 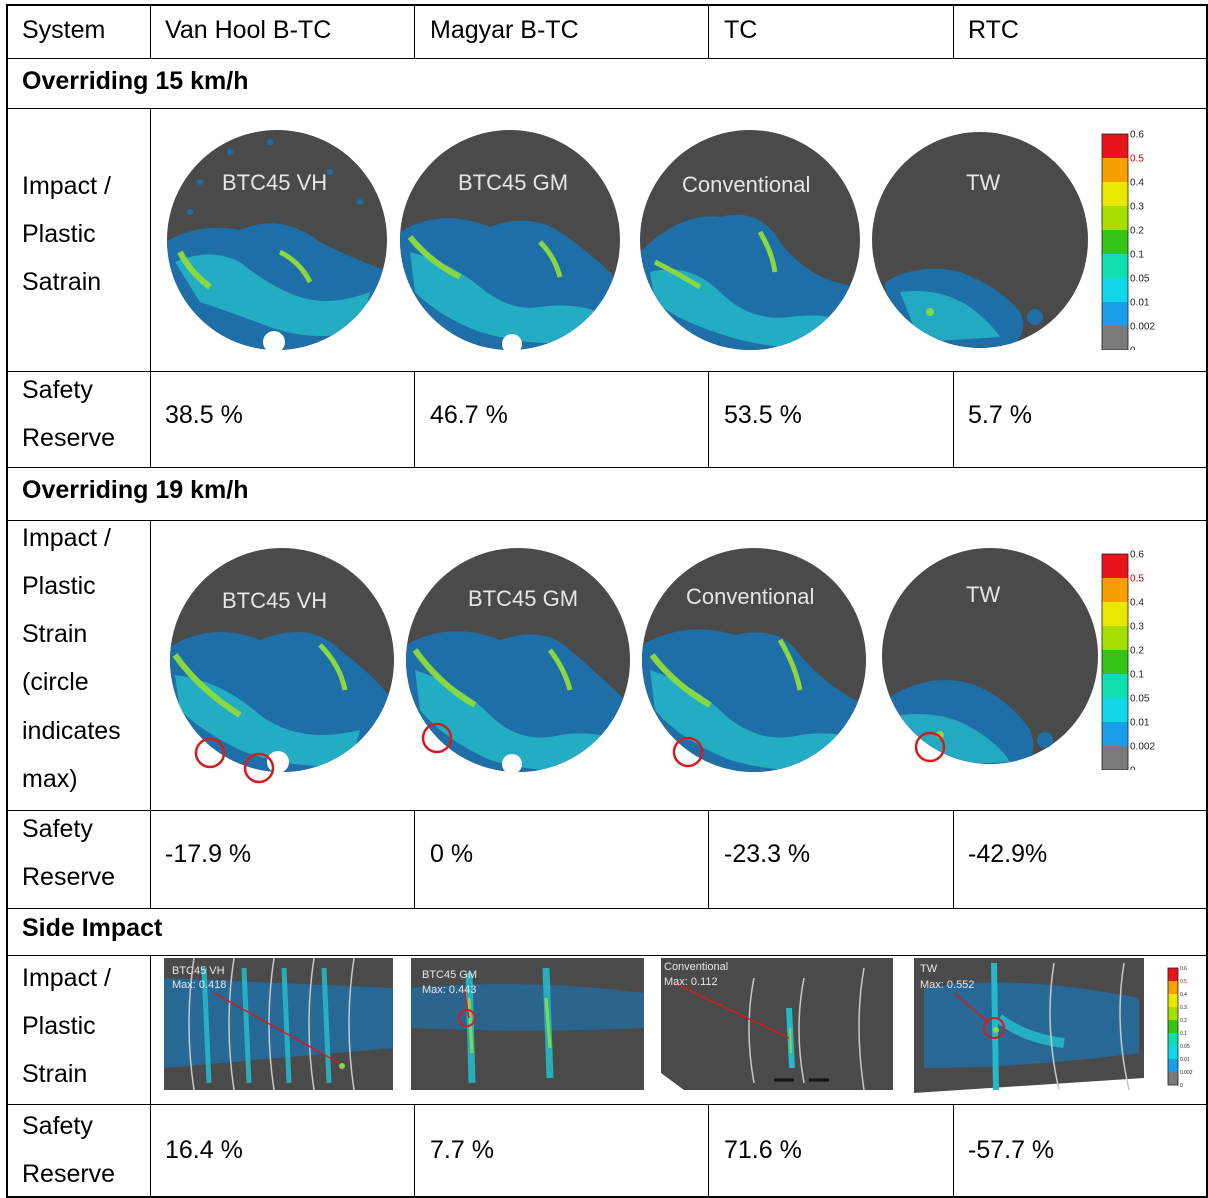 I want to click on safety-value: 38.5 %, so click(x=204, y=415).